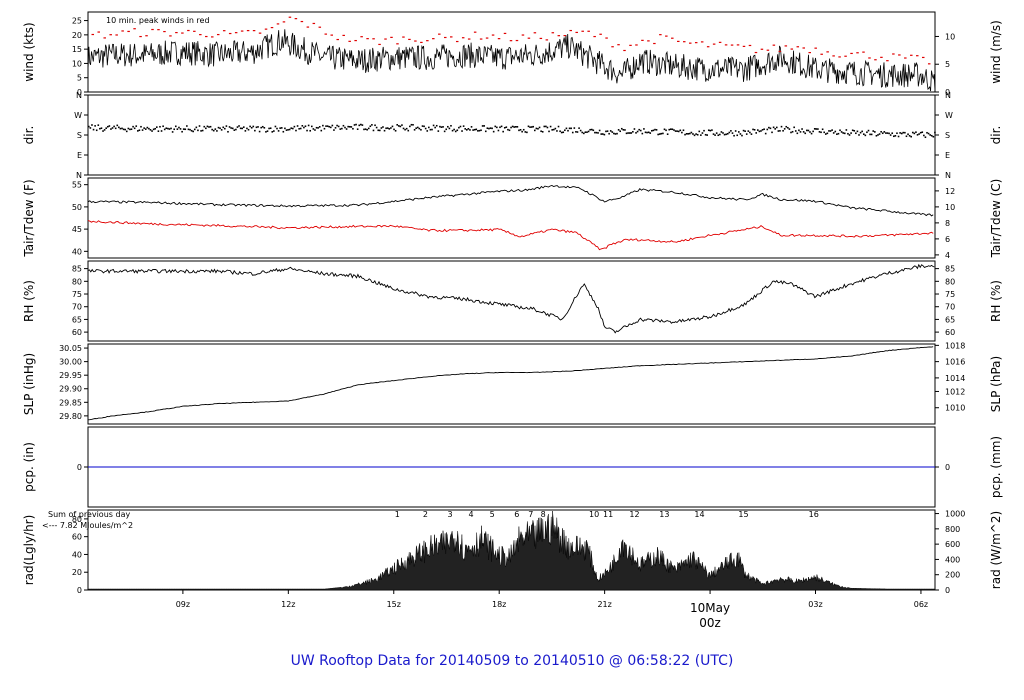 The width and height of the screenshot is (1024, 700). I want to click on pressure-ytick-label-right: 1012, so click(955, 391).